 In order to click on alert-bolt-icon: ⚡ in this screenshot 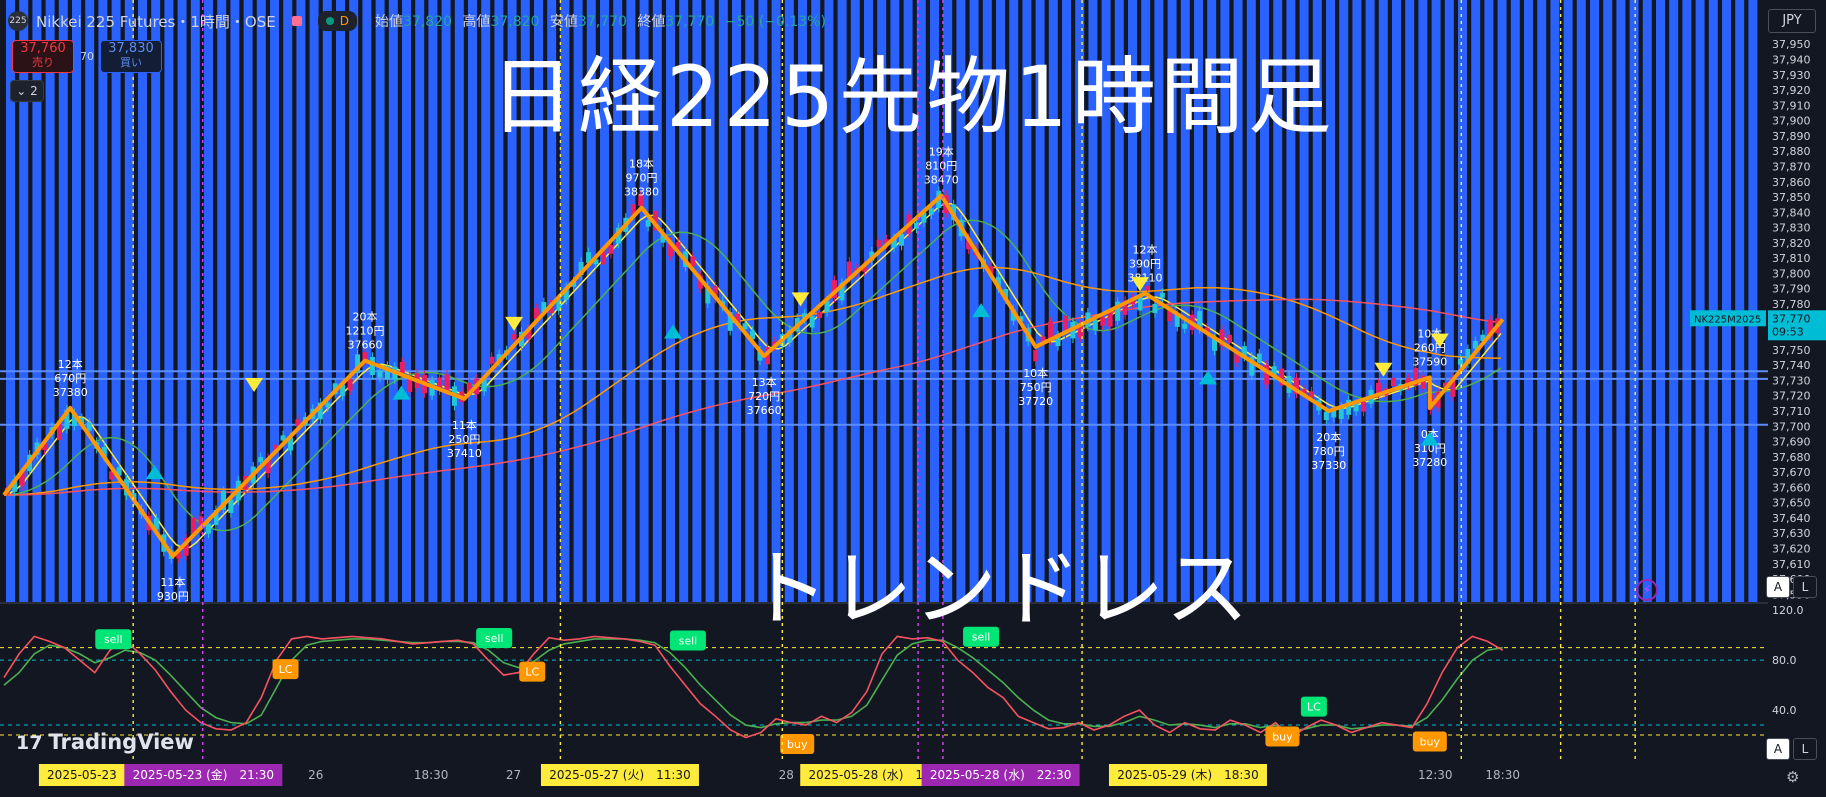, I will do `click(1647, 590)`.